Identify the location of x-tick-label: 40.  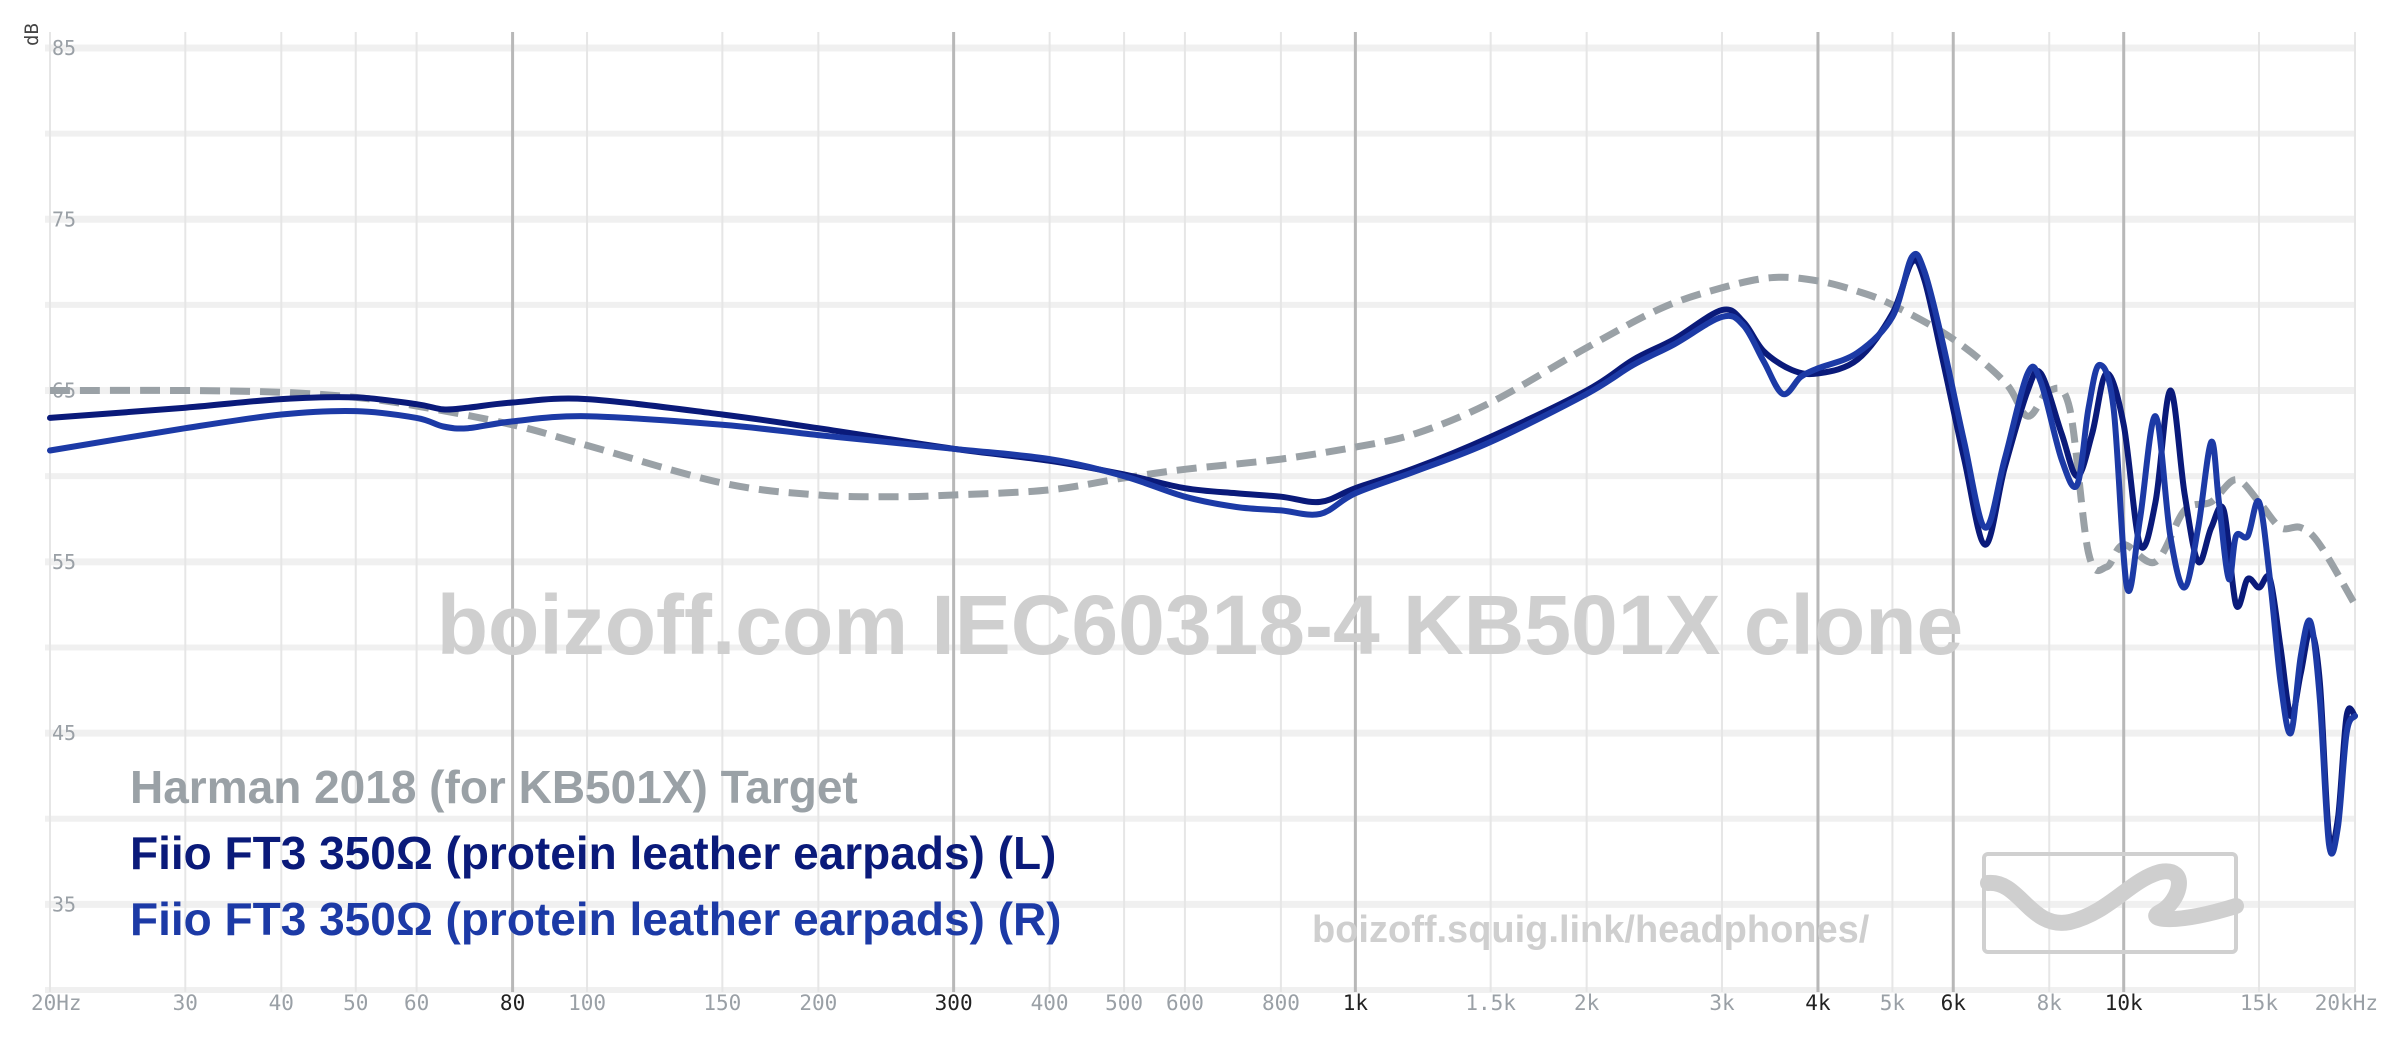
(281, 1003).